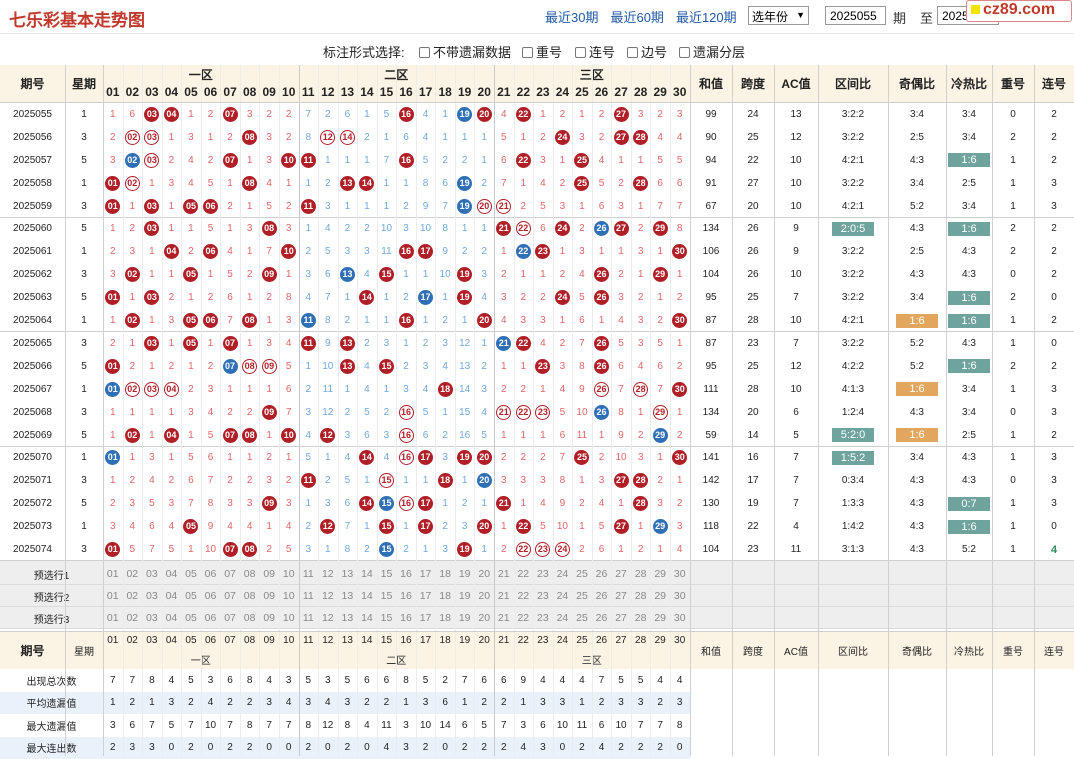 The image size is (1074, 759). What do you see at coordinates (542, 51) in the screenshot?
I see `option-repeat: 重号` at bounding box center [542, 51].